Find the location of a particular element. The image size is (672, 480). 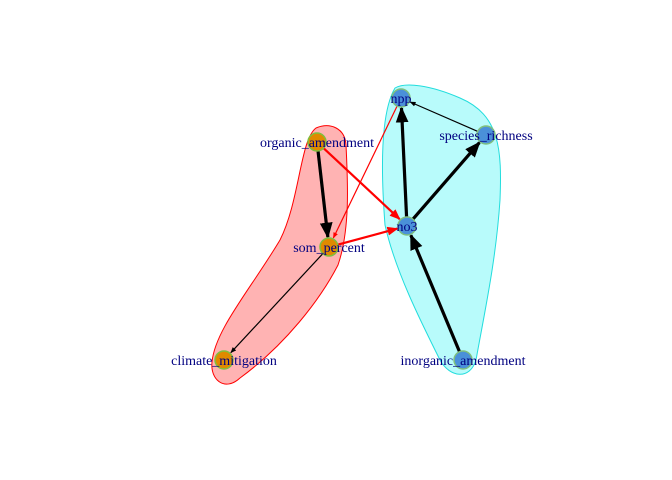

node-climate_mitigation is located at coordinates (224, 360).